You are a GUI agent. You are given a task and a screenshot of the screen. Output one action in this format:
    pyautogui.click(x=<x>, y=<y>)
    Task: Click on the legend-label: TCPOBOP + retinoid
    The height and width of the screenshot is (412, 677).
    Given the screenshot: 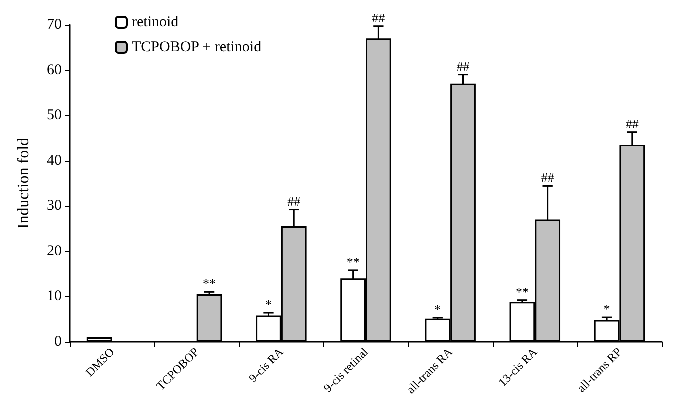 What is the action you would take?
    pyautogui.click(x=197, y=48)
    